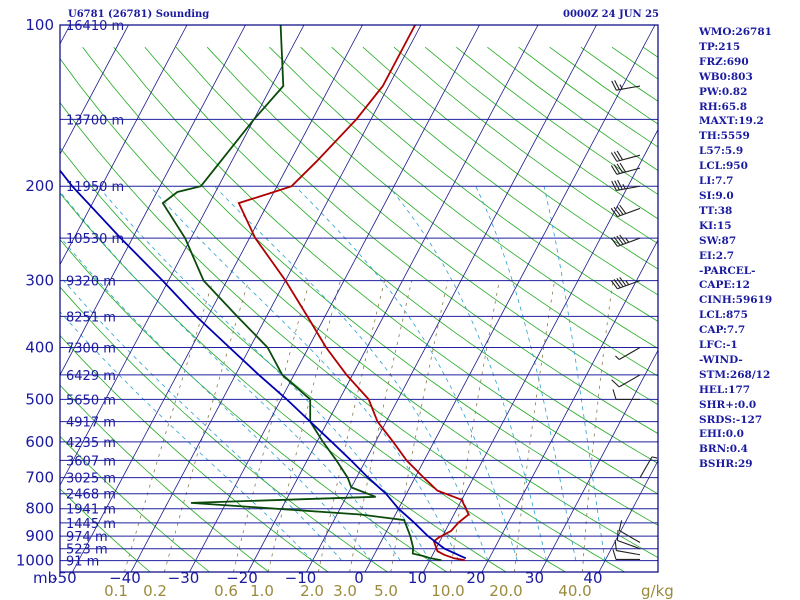 The height and width of the screenshot is (600, 800). Describe the element at coordinates (95, 26) in the screenshot. I see `height-label: 16410 m` at that location.